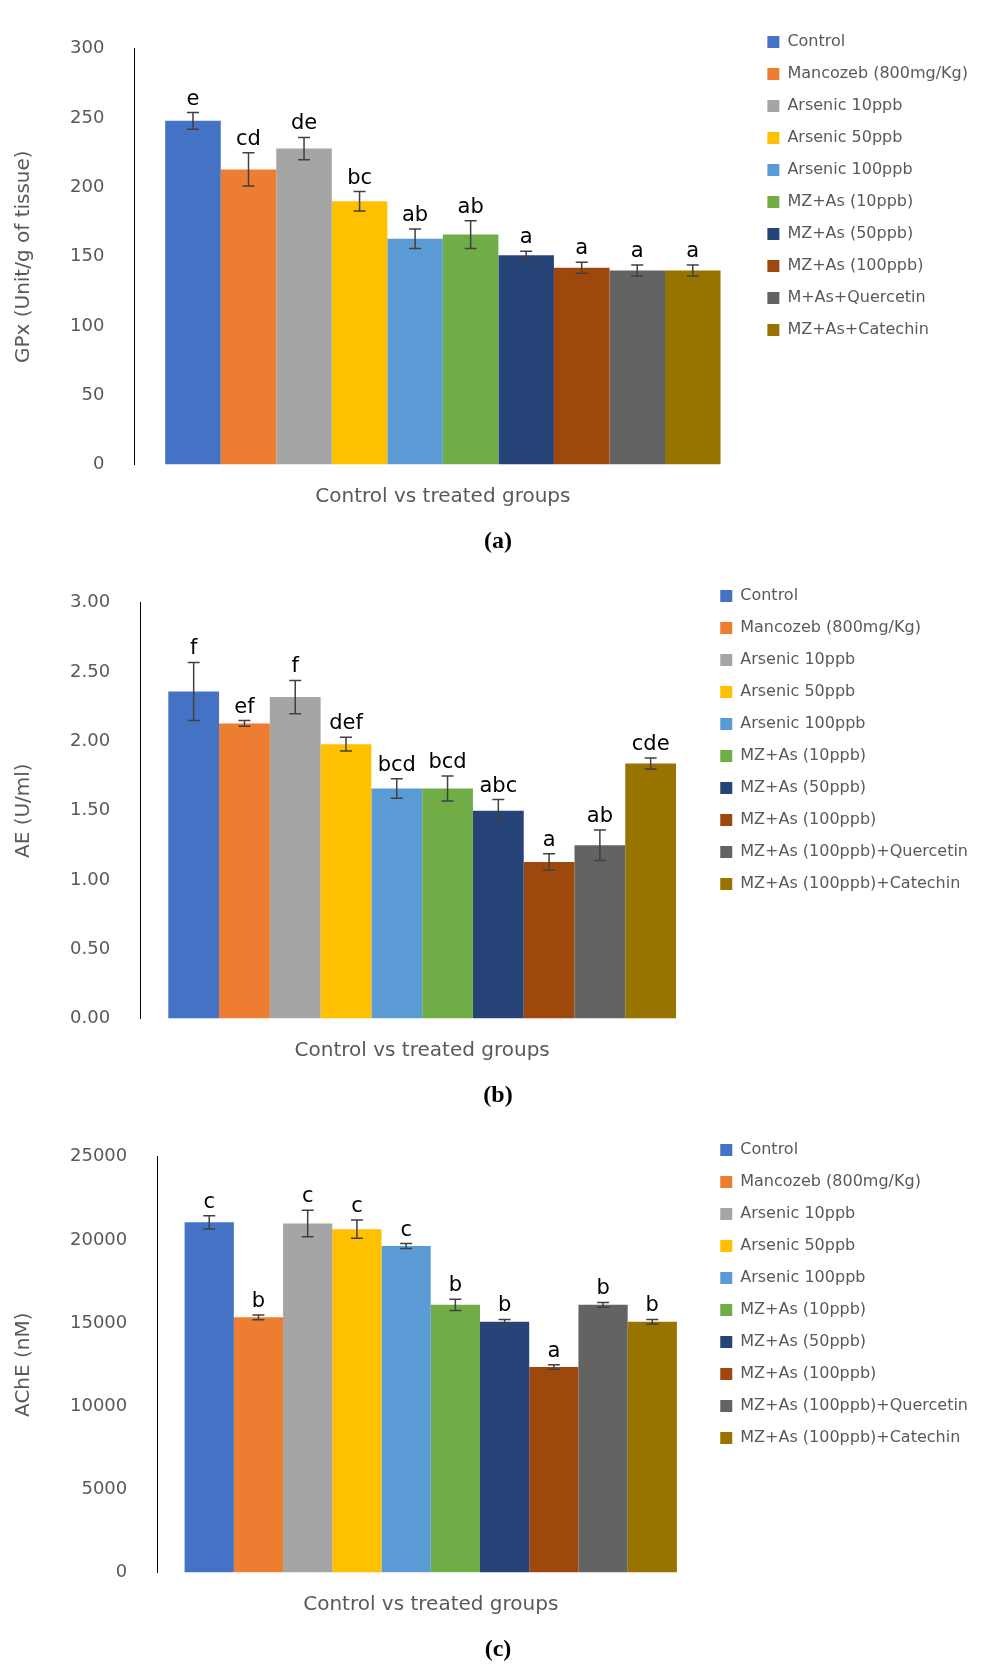 The height and width of the screenshot is (1678, 997). Describe the element at coordinates (856, 297) in the screenshot. I see `legend-label: M+As+Quercetin` at that location.